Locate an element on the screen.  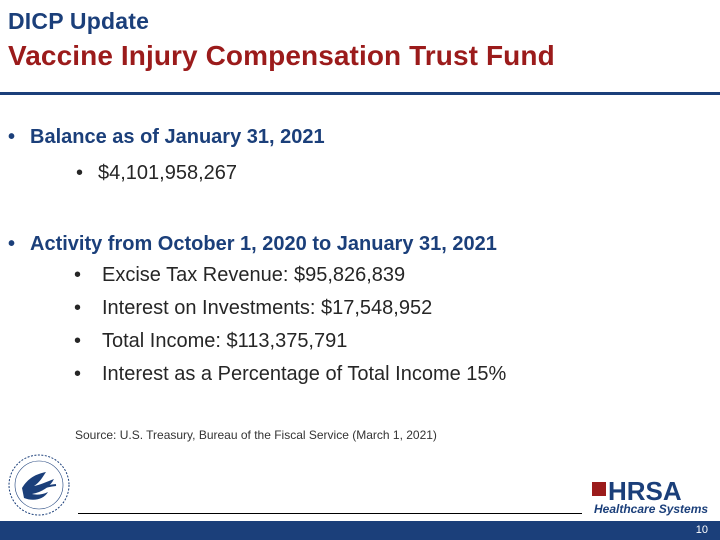
balance-amount: • $4,101,958,267 is located at coordinates (156, 173).